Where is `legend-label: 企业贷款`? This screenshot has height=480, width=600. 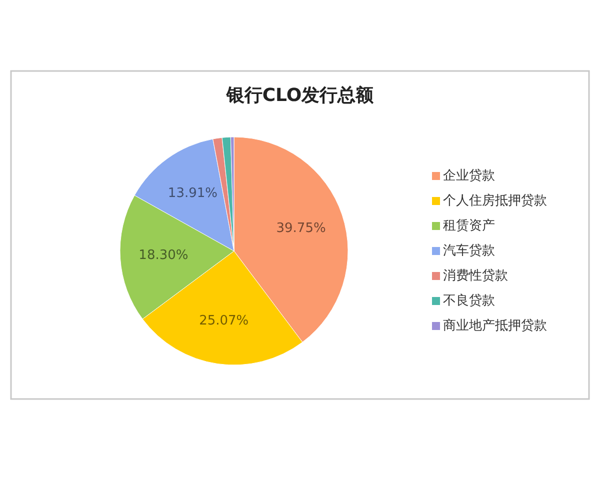
legend-label: 企业贷款 is located at coordinates (469, 176).